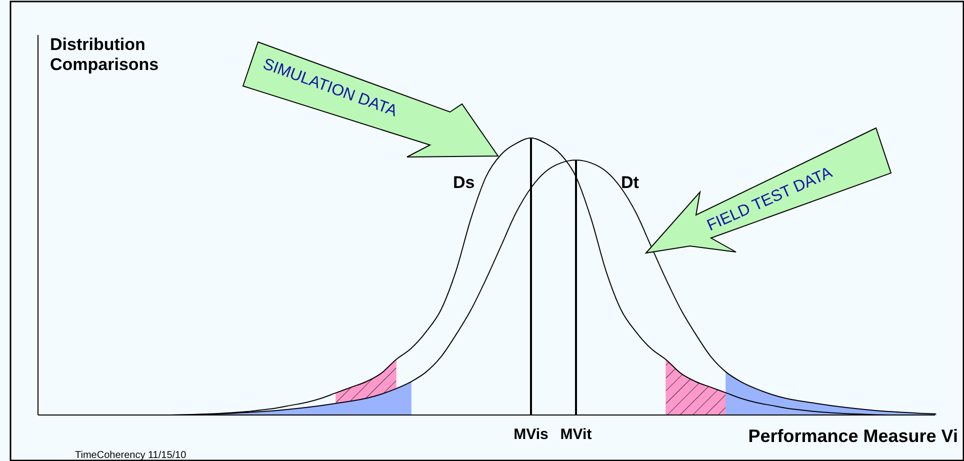 The height and width of the screenshot is (461, 964). What do you see at coordinates (576, 434) in the screenshot?
I see `x-tick-label: MVit` at bounding box center [576, 434].